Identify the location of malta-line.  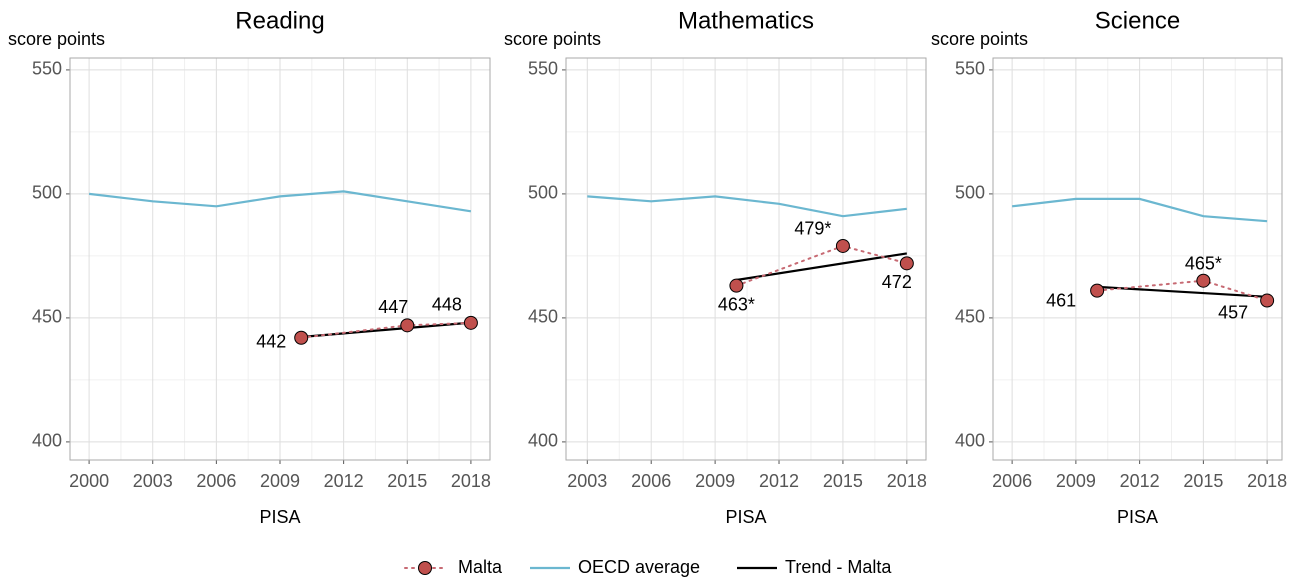
(1182, 290).